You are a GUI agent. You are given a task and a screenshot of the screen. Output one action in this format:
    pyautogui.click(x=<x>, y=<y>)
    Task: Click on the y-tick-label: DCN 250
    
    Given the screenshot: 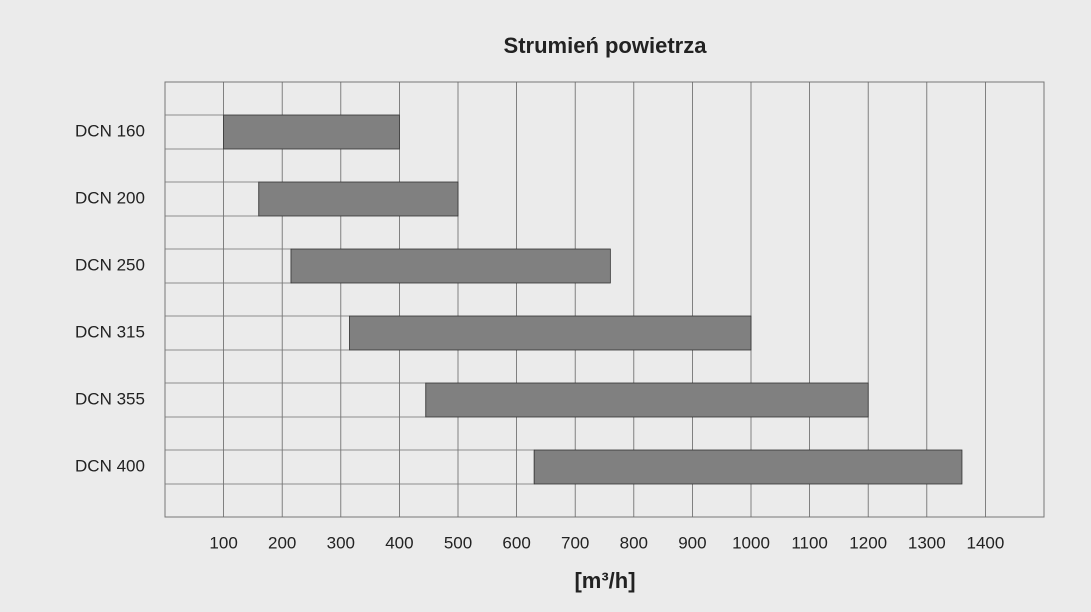 What is the action you would take?
    pyautogui.click(x=110, y=264)
    